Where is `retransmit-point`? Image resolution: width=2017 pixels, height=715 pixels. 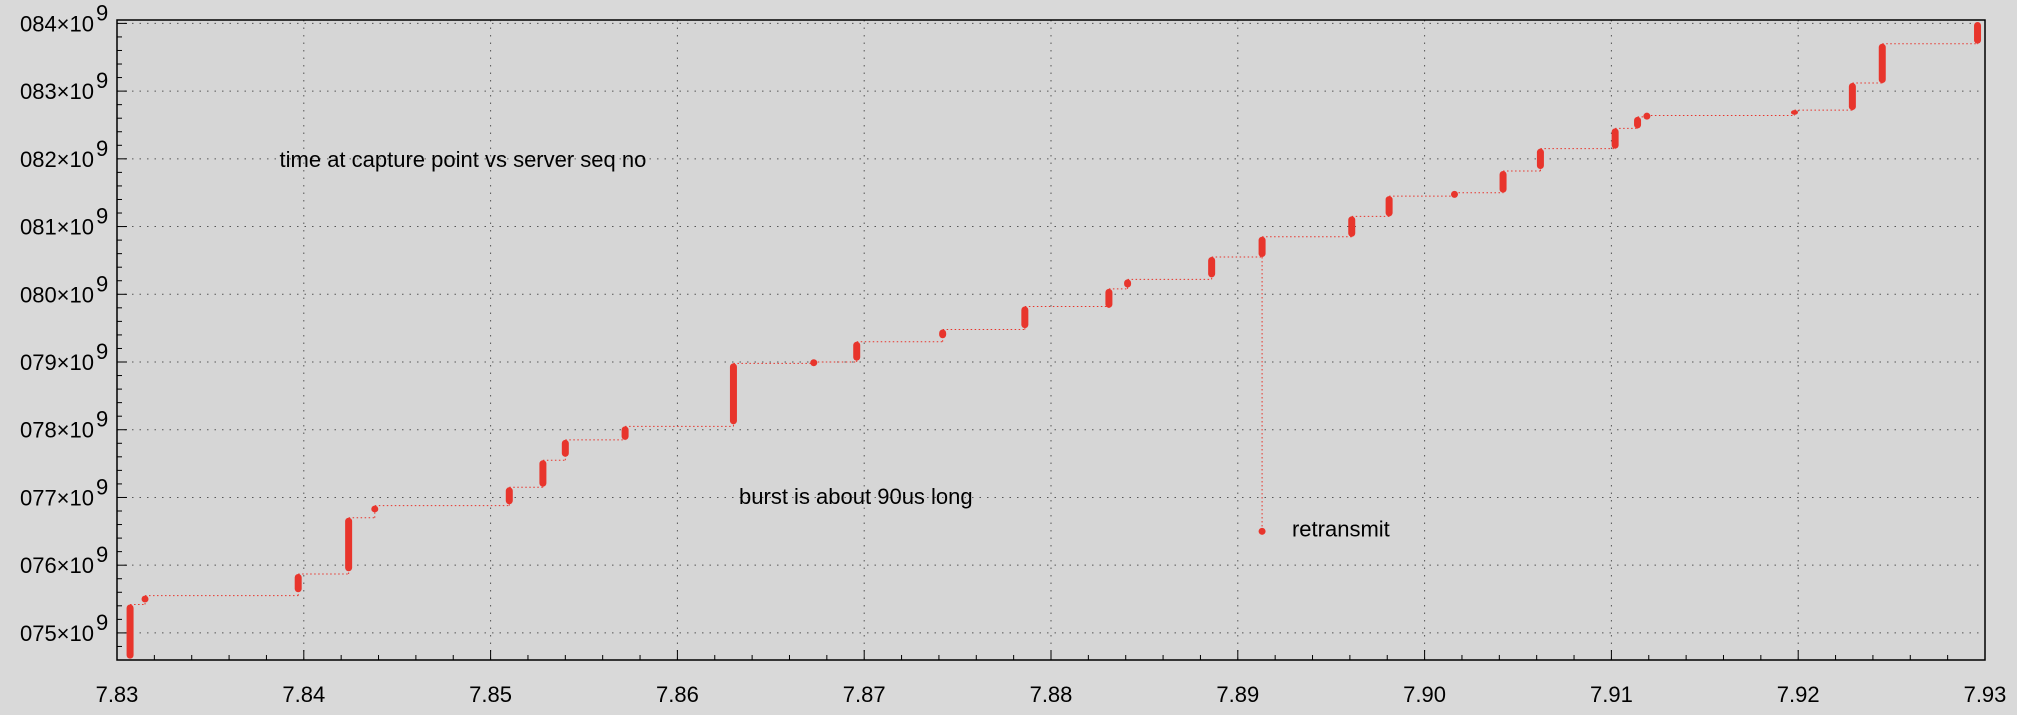
retransmit-point is located at coordinates (1262, 531).